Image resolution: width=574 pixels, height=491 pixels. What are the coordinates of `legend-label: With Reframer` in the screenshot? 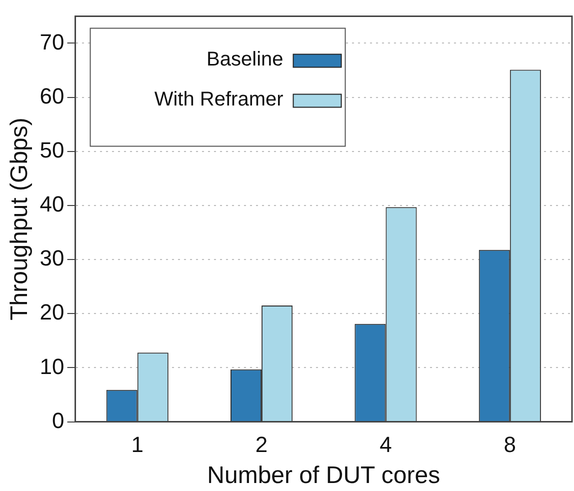 It's located at (219, 99).